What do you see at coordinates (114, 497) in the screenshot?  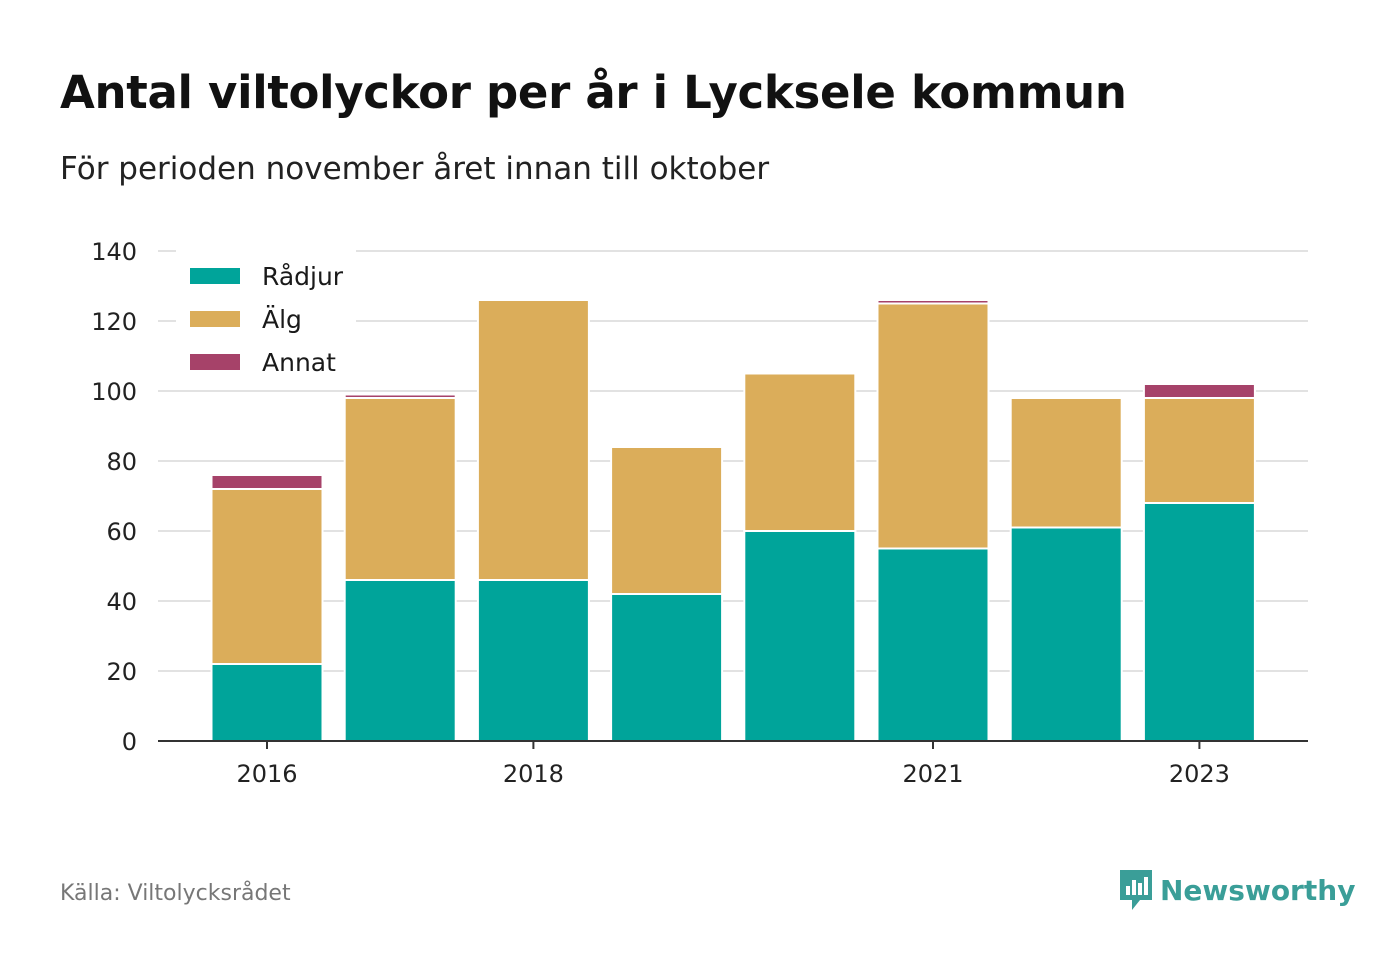 I see `y-axis-ticks: 0 20 40 60 80 100 120 140` at bounding box center [114, 497].